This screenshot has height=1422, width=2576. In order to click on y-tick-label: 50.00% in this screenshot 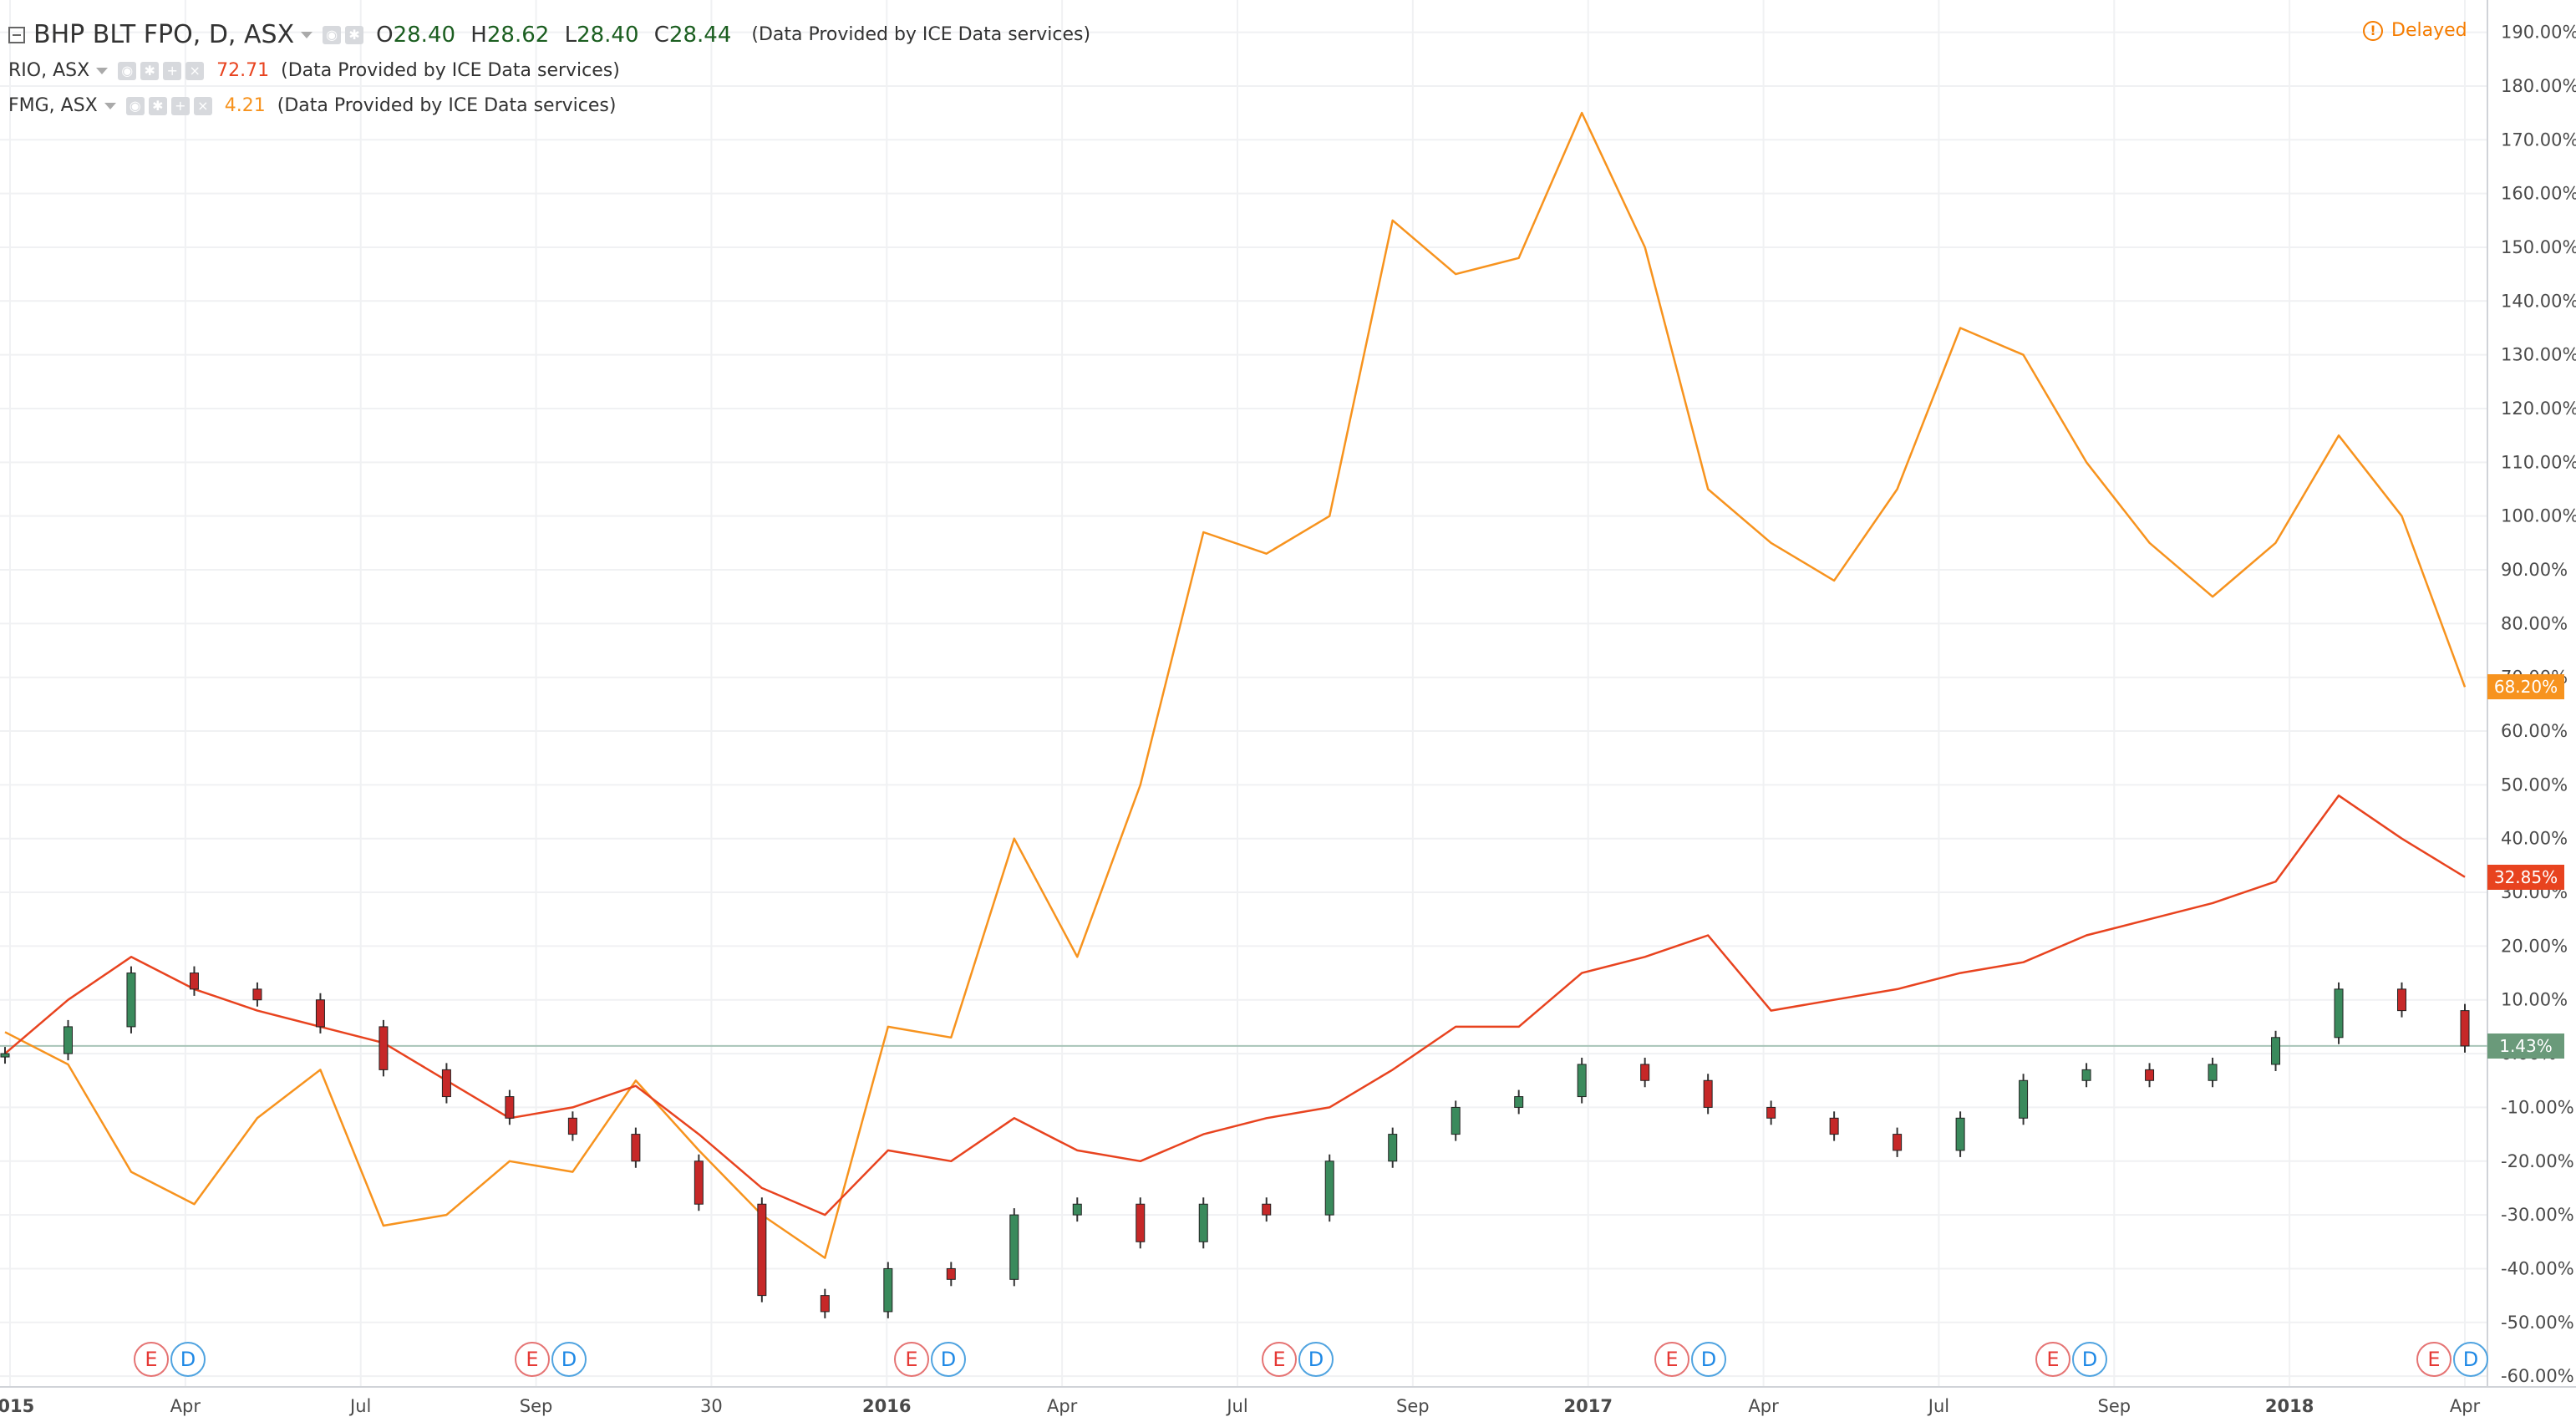, I will do `click(2534, 784)`.